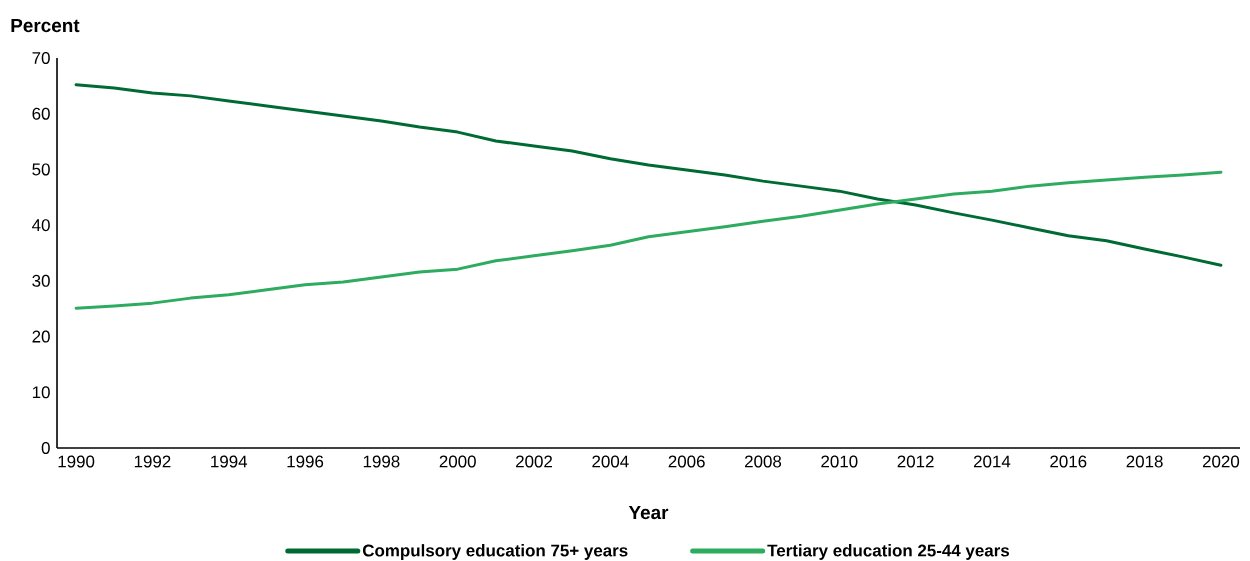 Image resolution: width=1250 pixels, height=561 pixels. Describe the element at coordinates (1221, 461) in the screenshot. I see `x-tick-label: 2020` at that location.